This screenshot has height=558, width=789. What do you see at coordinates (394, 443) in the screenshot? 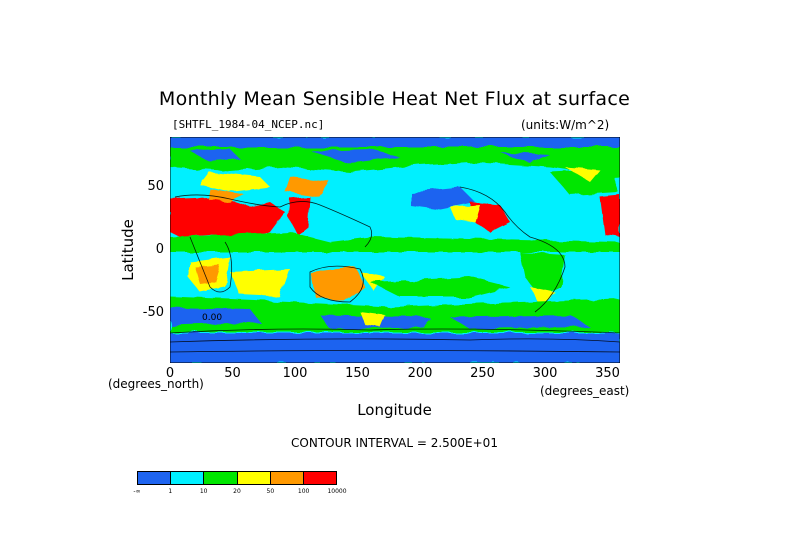
I see `contour-interval-label: CONTOUR INTERVAL = 2.500E+01` at bounding box center [394, 443].